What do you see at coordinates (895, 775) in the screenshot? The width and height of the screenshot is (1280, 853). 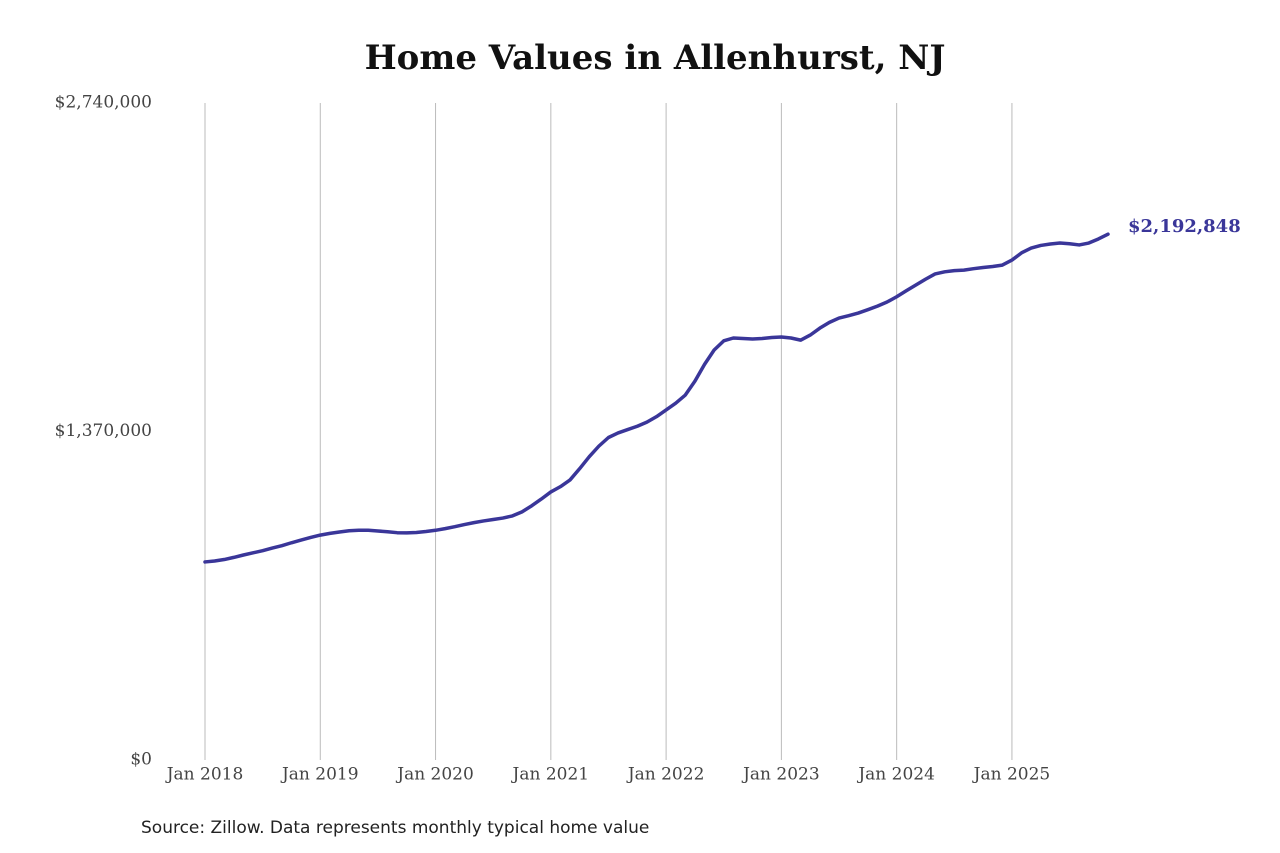 I see `x-tick-label: Jan 2024` at bounding box center [895, 775].